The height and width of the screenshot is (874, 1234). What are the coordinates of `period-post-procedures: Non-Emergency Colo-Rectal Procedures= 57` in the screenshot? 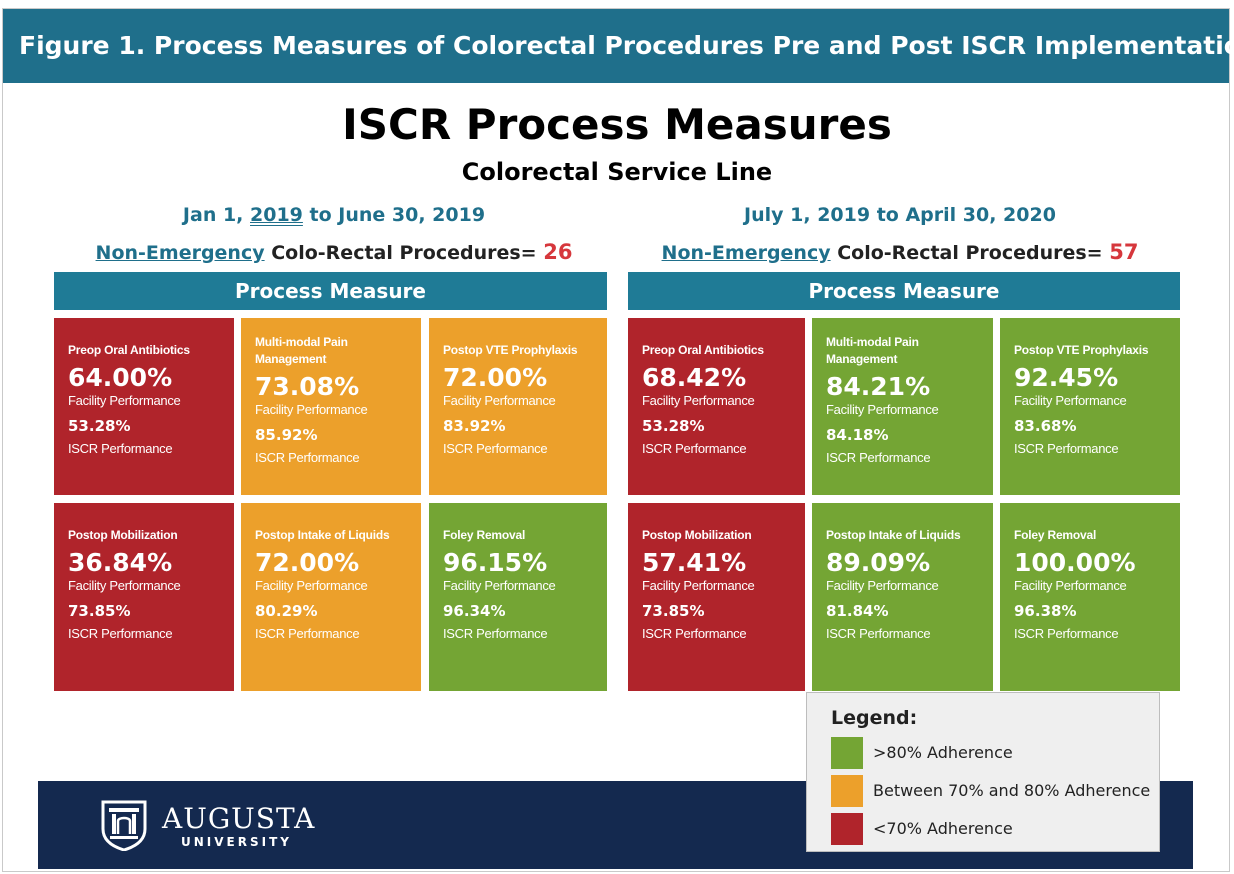 It's located at (900, 252).